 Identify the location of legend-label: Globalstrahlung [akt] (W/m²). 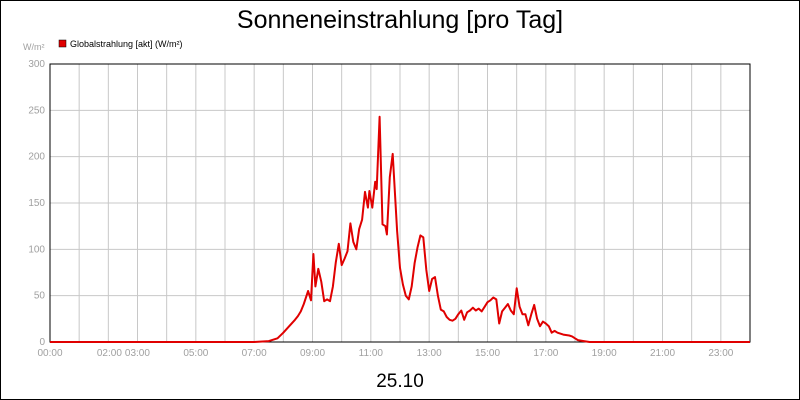
(126, 44).